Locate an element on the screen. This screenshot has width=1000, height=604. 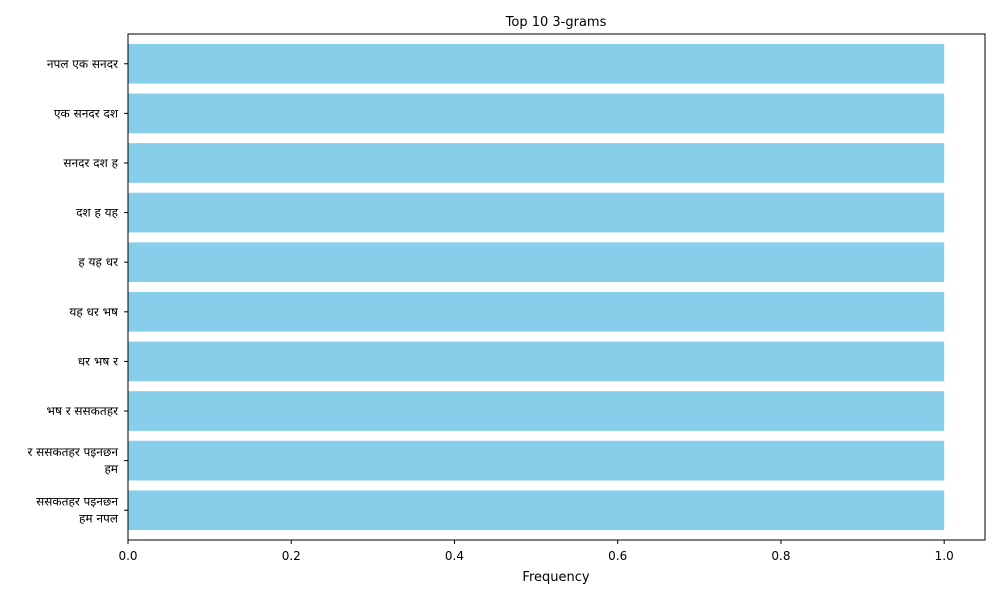
x-tick-label: 1.0 is located at coordinates (944, 556).